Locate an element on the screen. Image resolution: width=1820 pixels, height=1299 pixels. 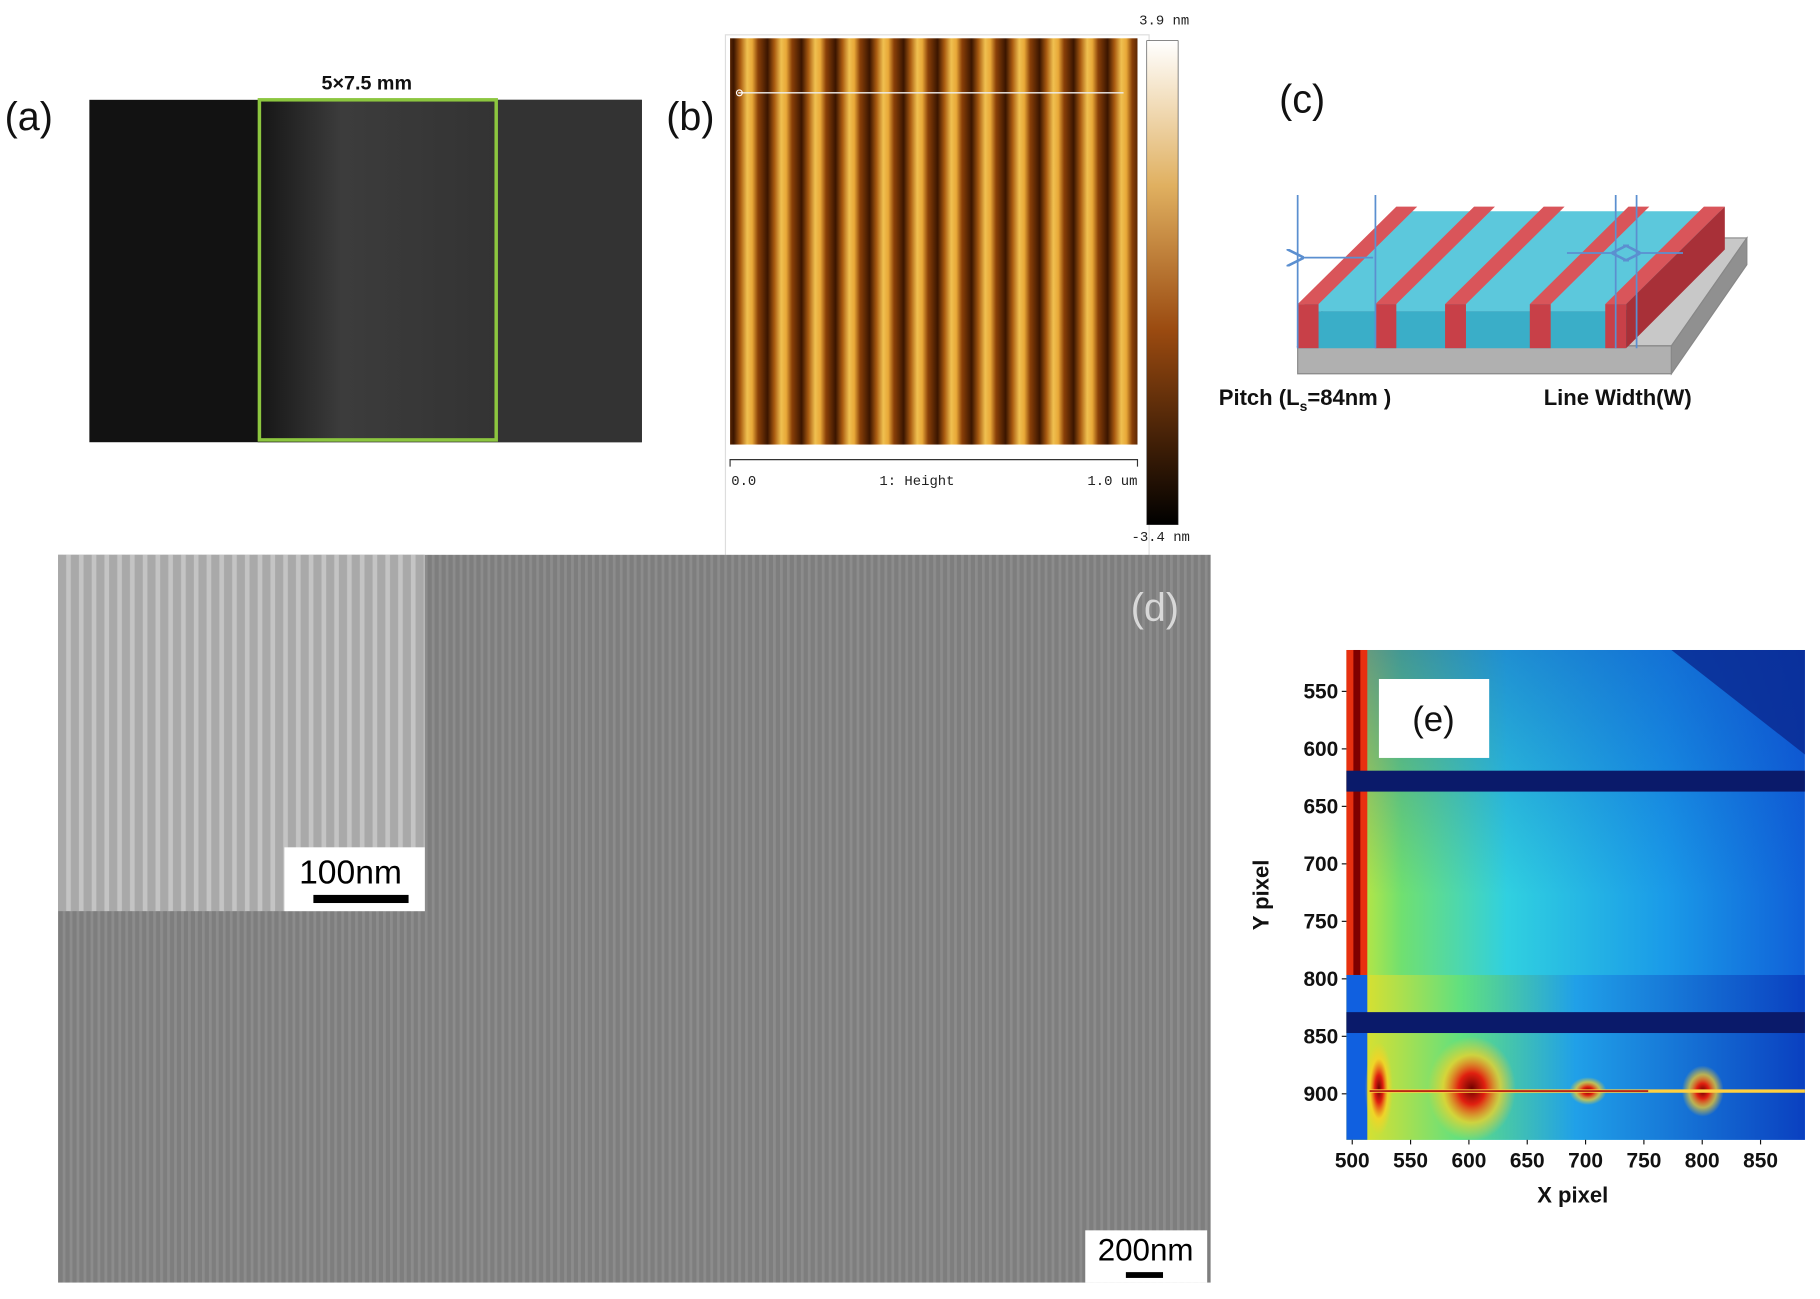
panel-label: (b) is located at coordinates (690, 117).